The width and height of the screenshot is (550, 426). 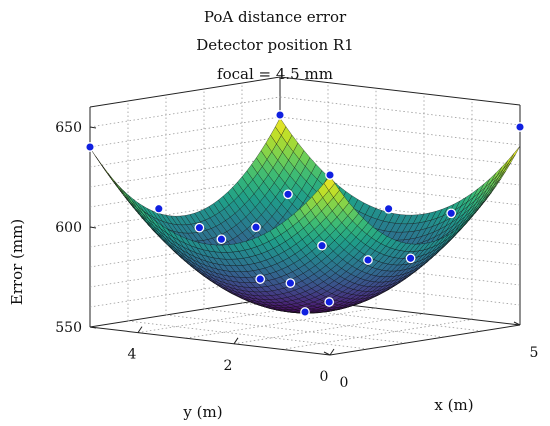 I want to click on title-line-2: Detector position R1, so click(x=274, y=45).